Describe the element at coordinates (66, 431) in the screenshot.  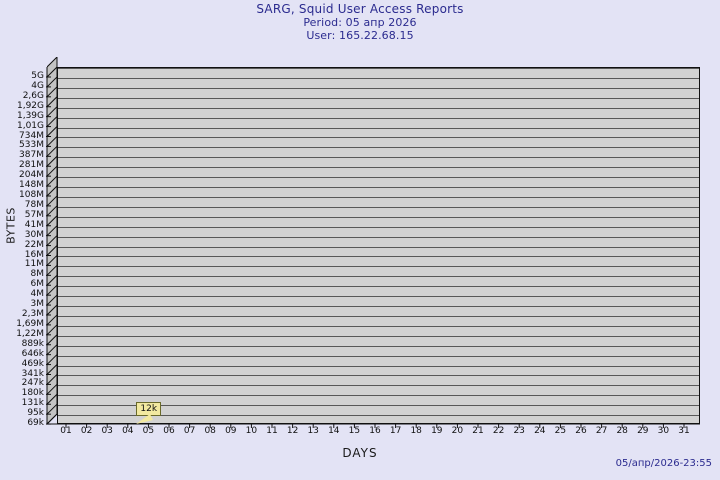
I see `x-tick-label: 01` at that location.